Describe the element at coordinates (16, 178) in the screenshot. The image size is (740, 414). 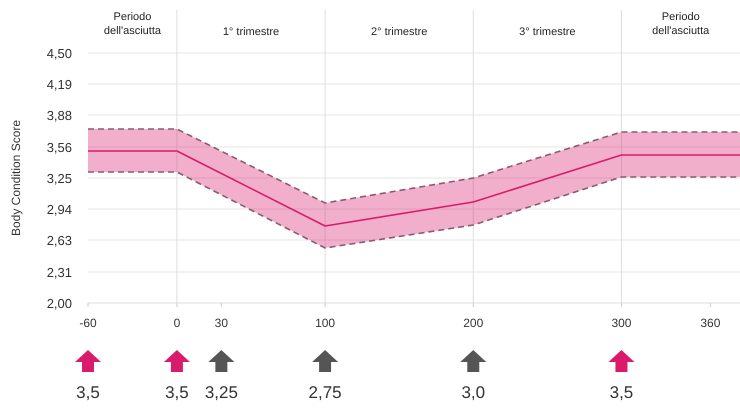
I see `y-axis-title: Body Condition Score` at that location.